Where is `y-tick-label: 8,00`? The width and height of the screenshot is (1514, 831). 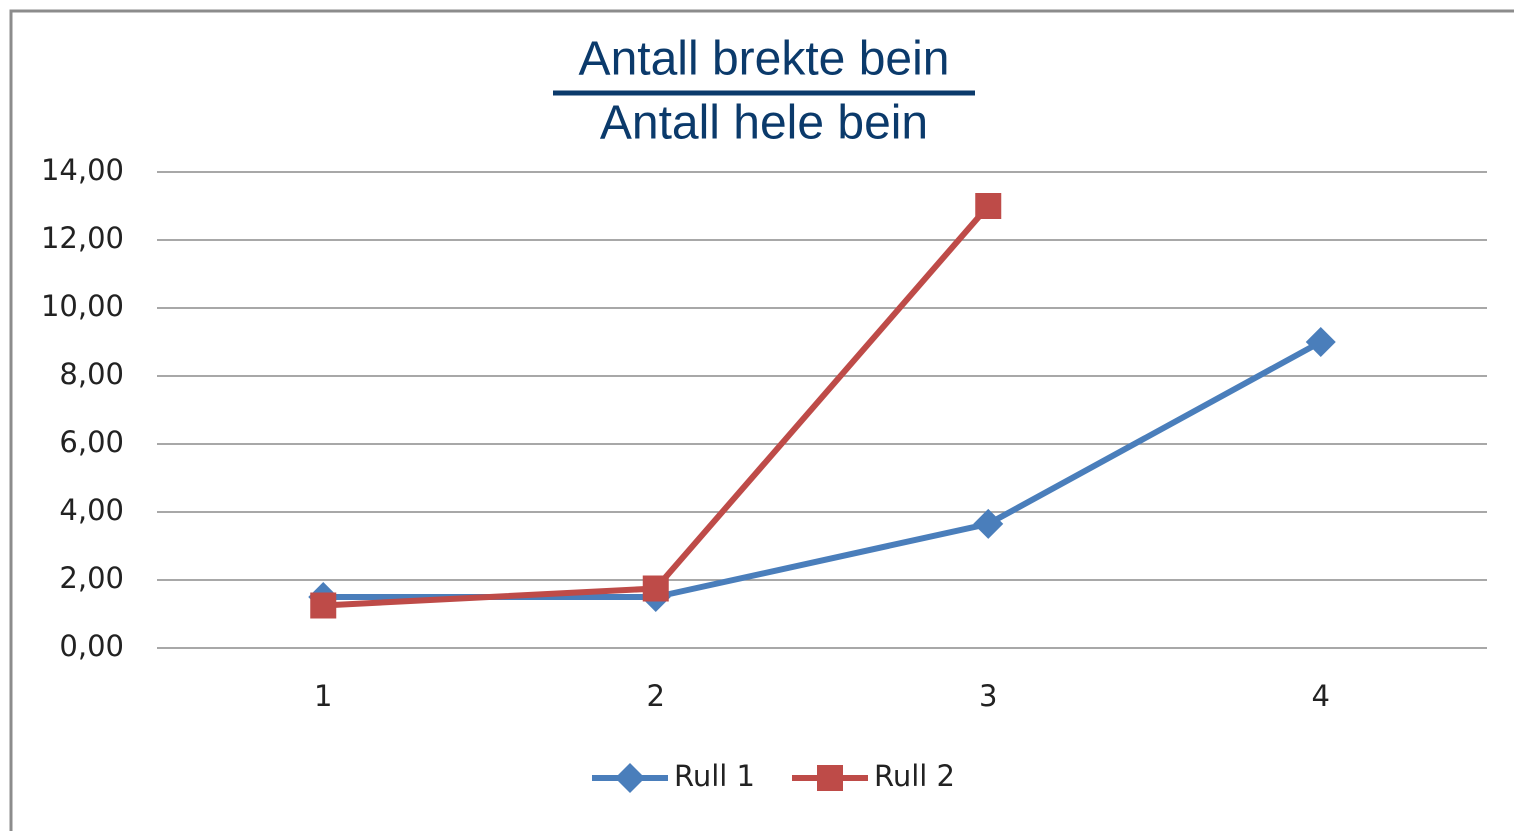 y-tick-label: 8,00 is located at coordinates (91, 374).